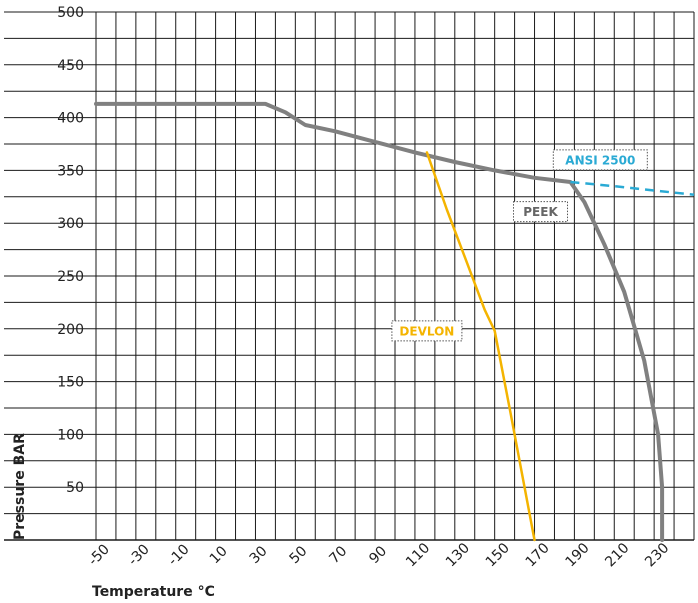  What do you see at coordinates (299, 555) in the screenshot?
I see `x-tick-label: 50` at bounding box center [299, 555].